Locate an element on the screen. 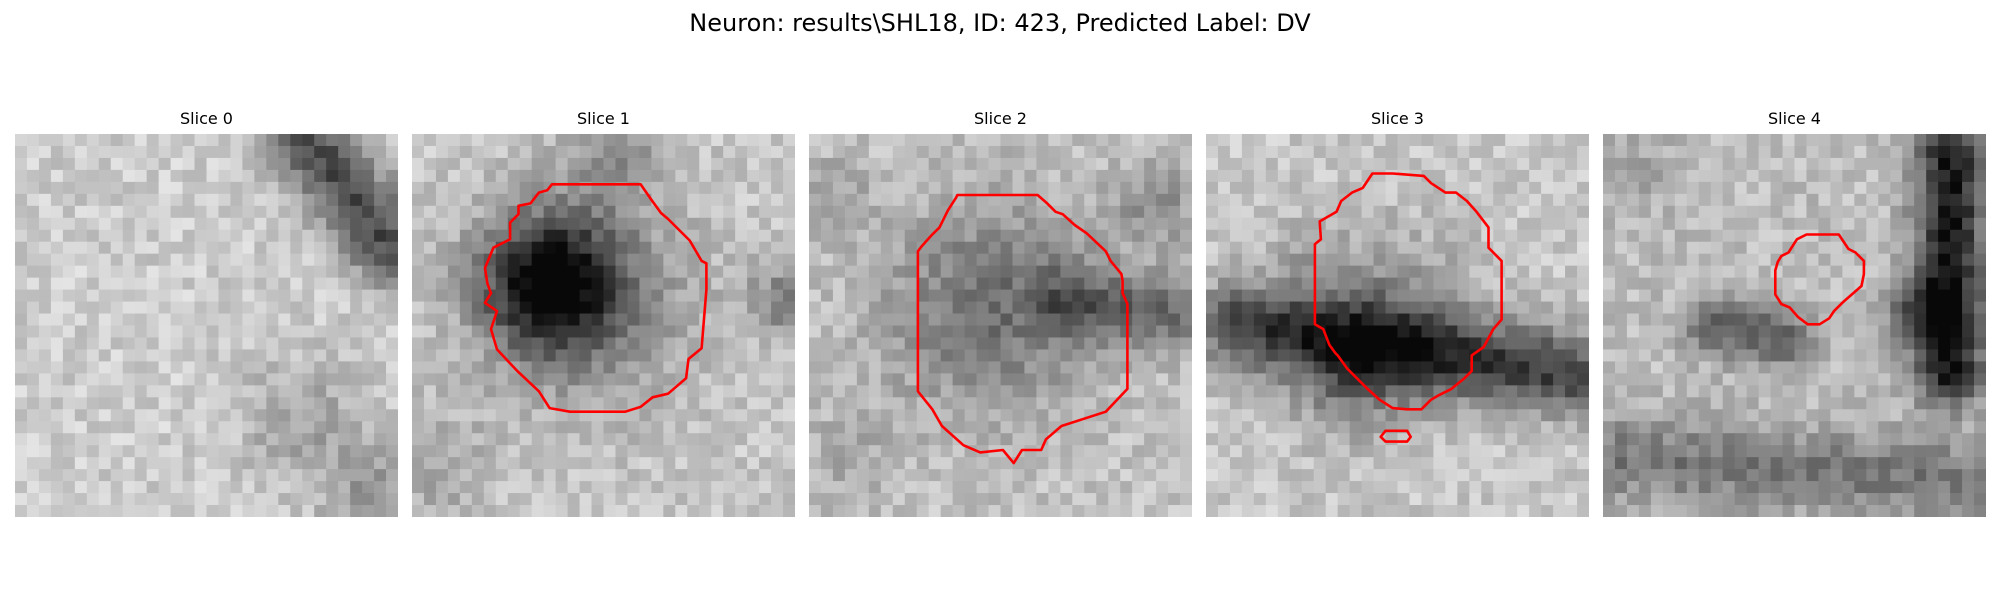 This screenshot has height=600, width=2000. slice-2-image is located at coordinates (1000, 325).